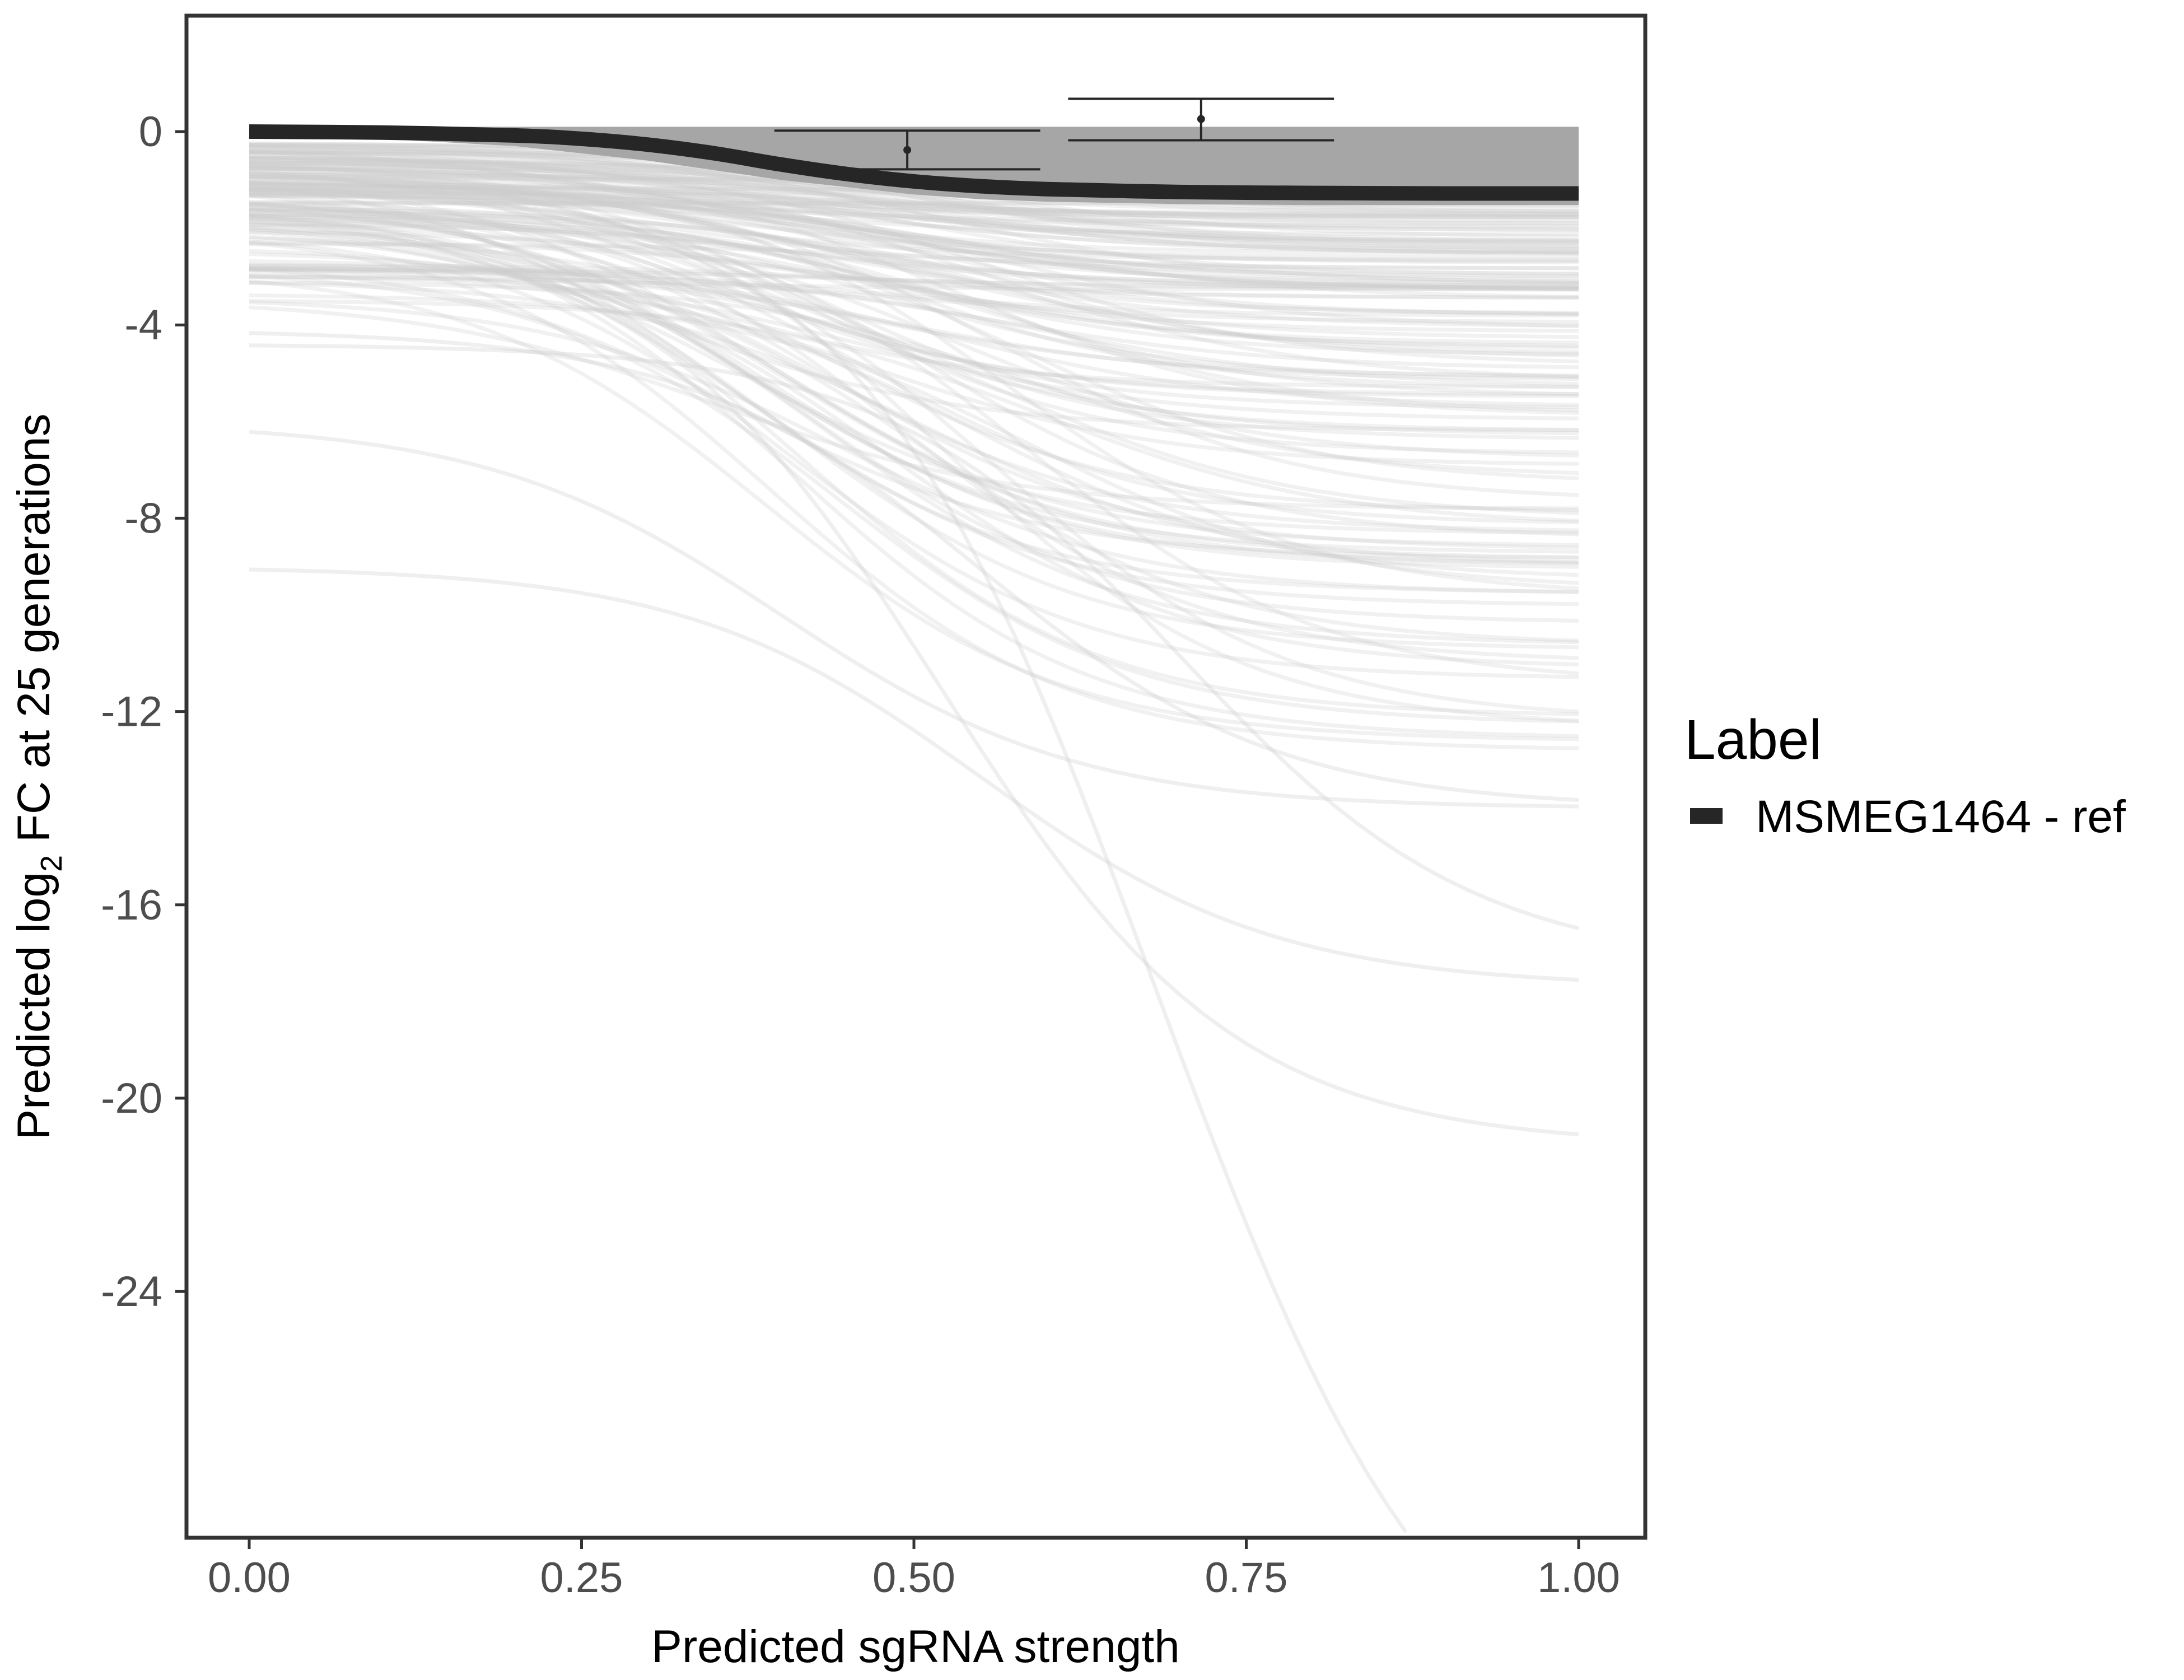  Describe the element at coordinates (34, 1006) in the screenshot. I see `y-axis-title-prefix: Predicted log` at that location.